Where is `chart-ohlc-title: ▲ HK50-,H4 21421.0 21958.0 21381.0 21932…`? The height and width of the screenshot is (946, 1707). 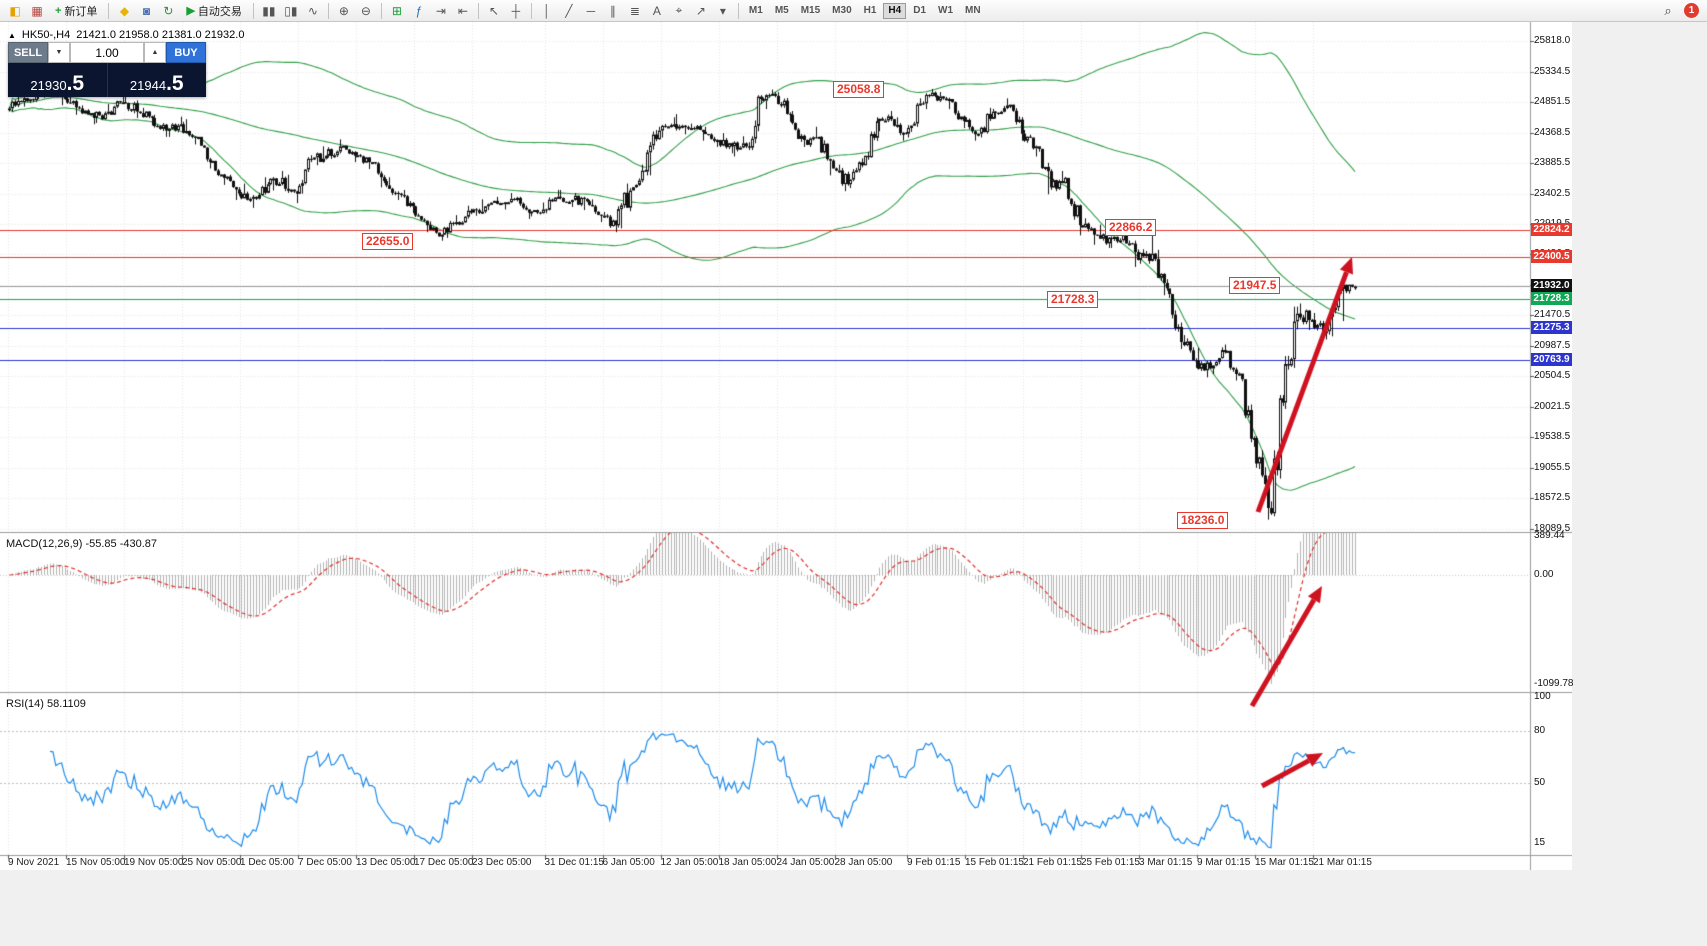 chart-ohlc-title: ▲ HK50-,H4 21421.0 21958.0 21381.0 21932… is located at coordinates (126, 35).